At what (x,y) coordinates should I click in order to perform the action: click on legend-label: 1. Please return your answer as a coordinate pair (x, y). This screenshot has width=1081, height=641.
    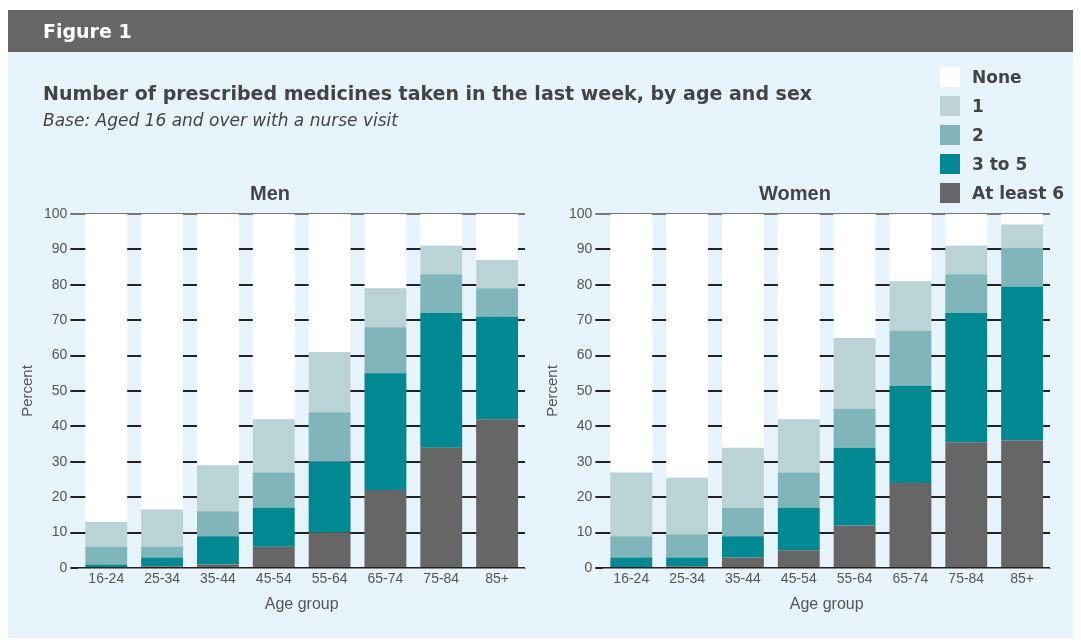
    Looking at the image, I should click on (978, 105).